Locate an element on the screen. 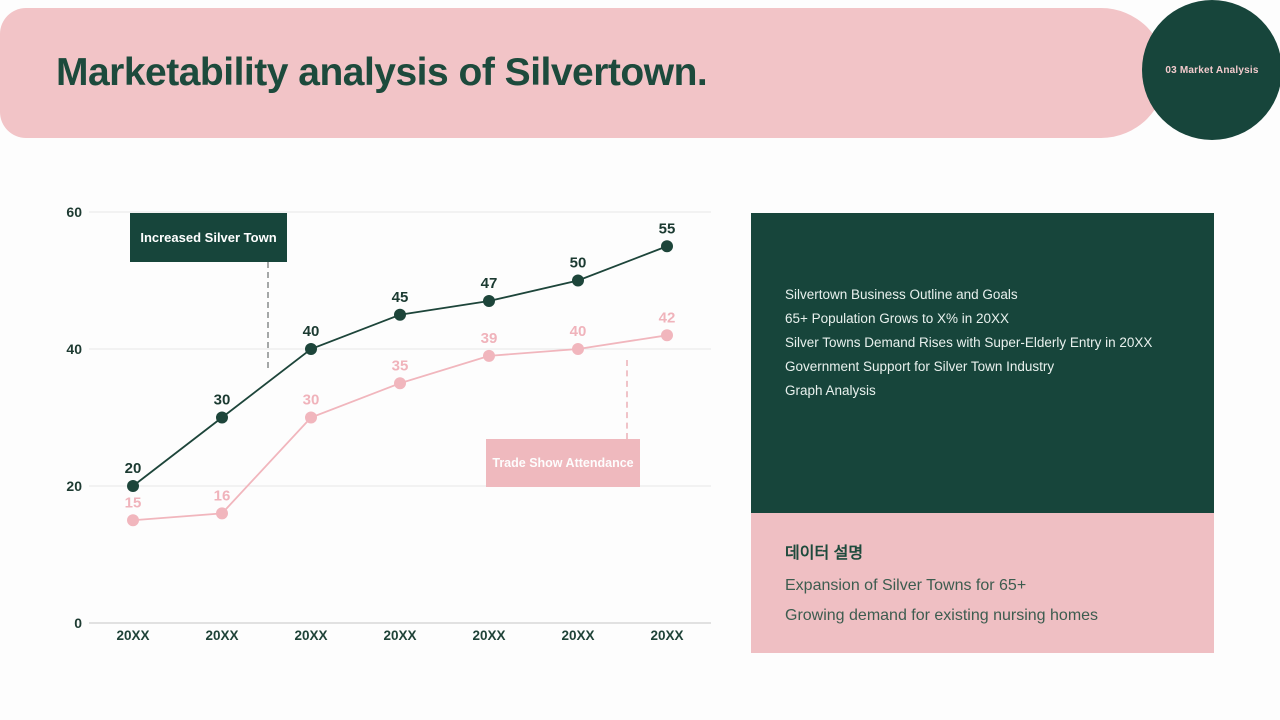 This screenshot has height=720, width=1280. series1-label-badge: Increased Silver Town is located at coordinates (208, 237).